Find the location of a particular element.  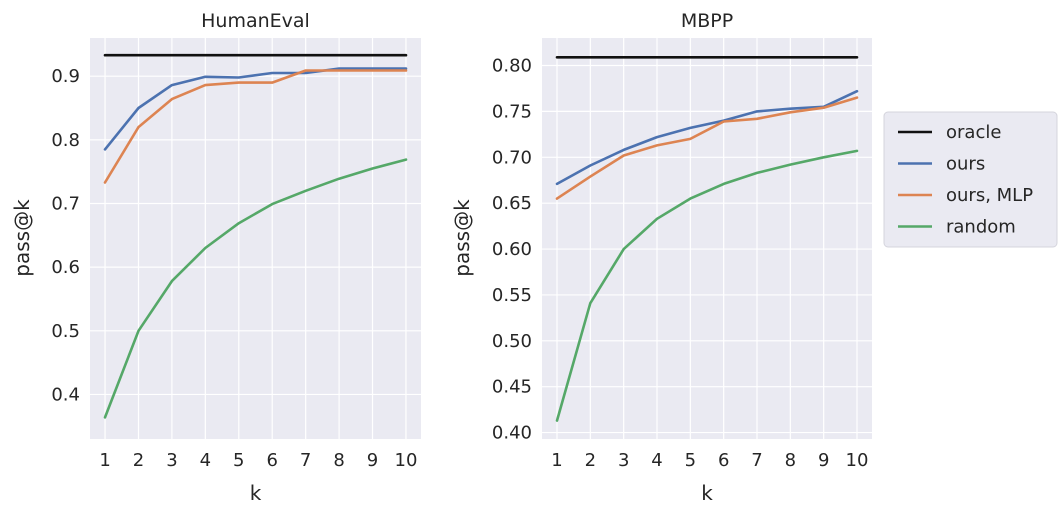

mbpp-y-tick-label: 0.45 is located at coordinates (512, 387).